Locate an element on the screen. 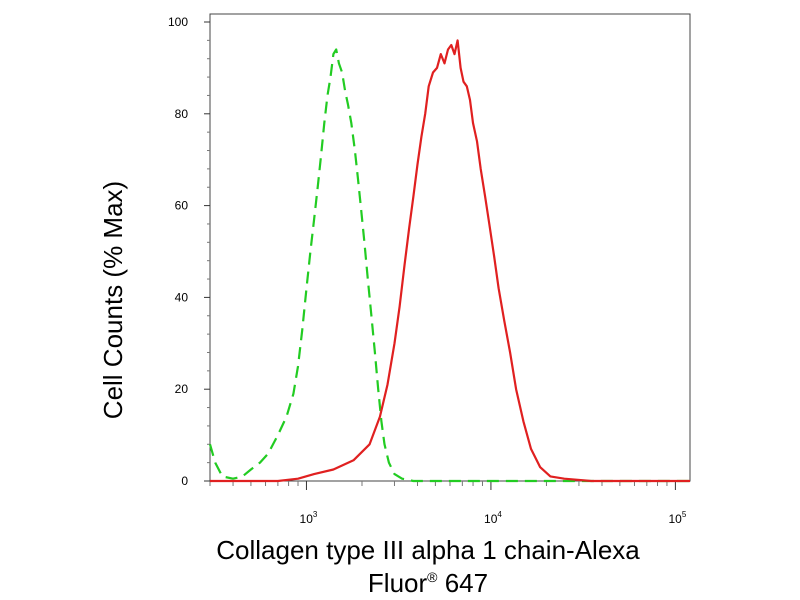 Image resolution: width=800 pixels, height=600 pixels. x-axis-title-line2: Fluor® 647 is located at coordinates (428, 583).